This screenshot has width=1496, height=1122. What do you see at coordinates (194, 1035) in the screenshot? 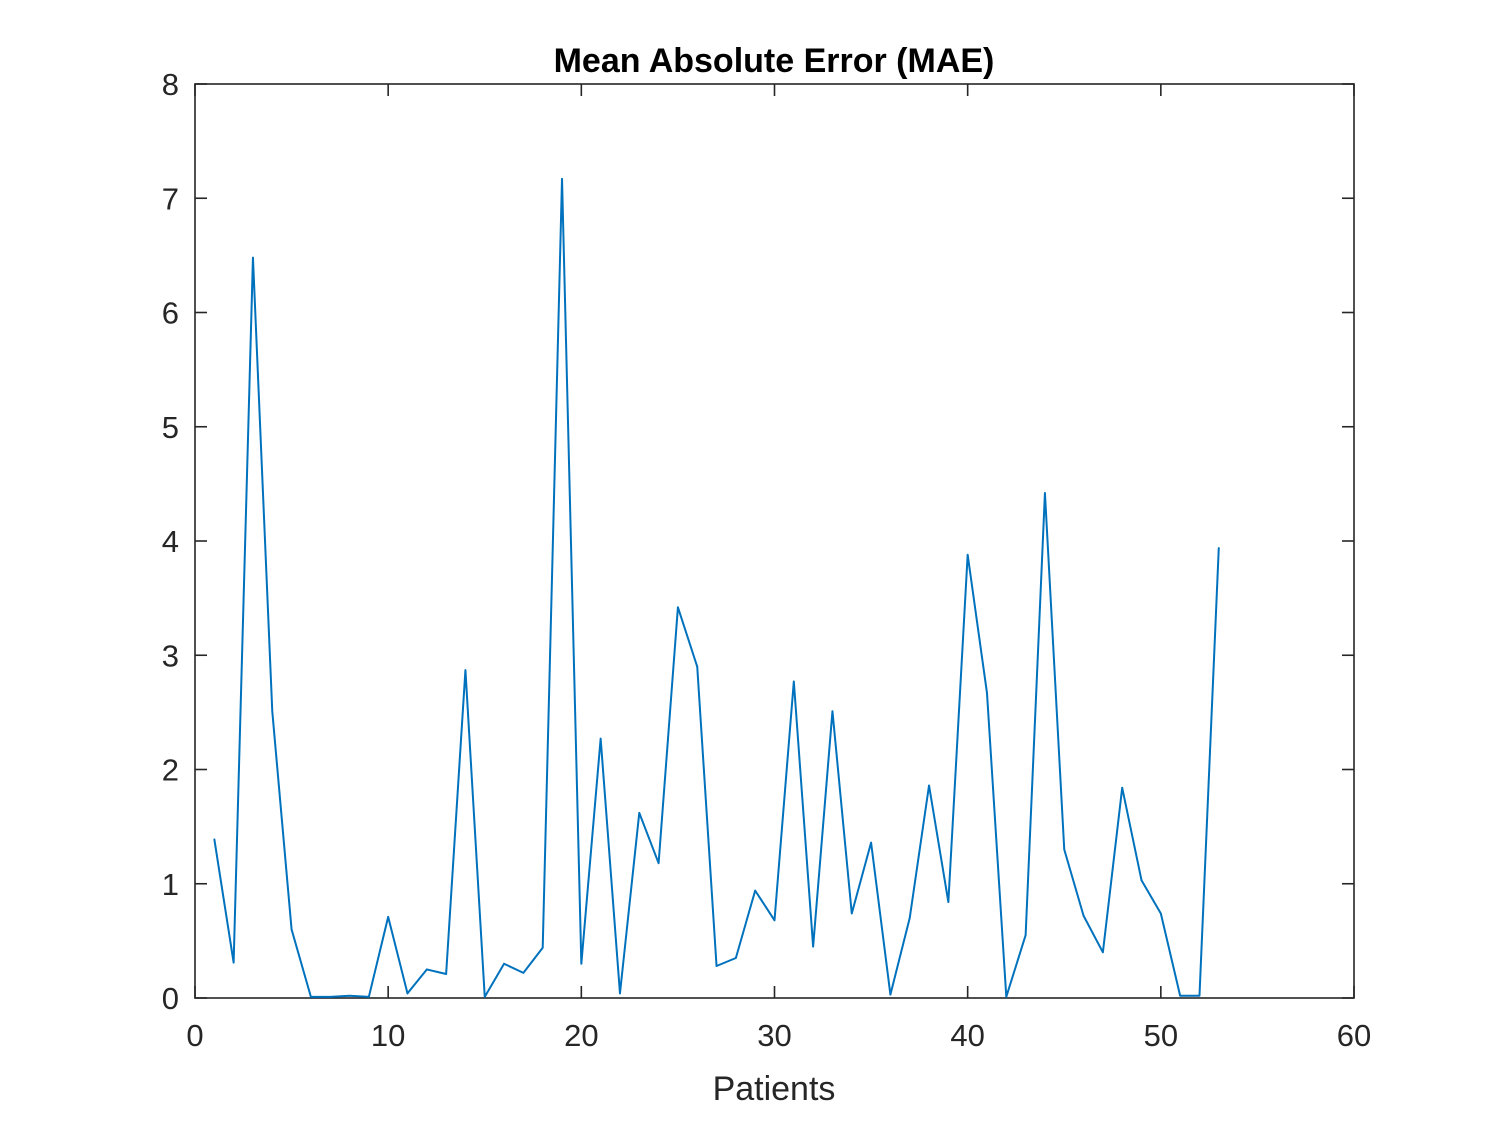
I see `x-tick-label: 0` at bounding box center [194, 1035].